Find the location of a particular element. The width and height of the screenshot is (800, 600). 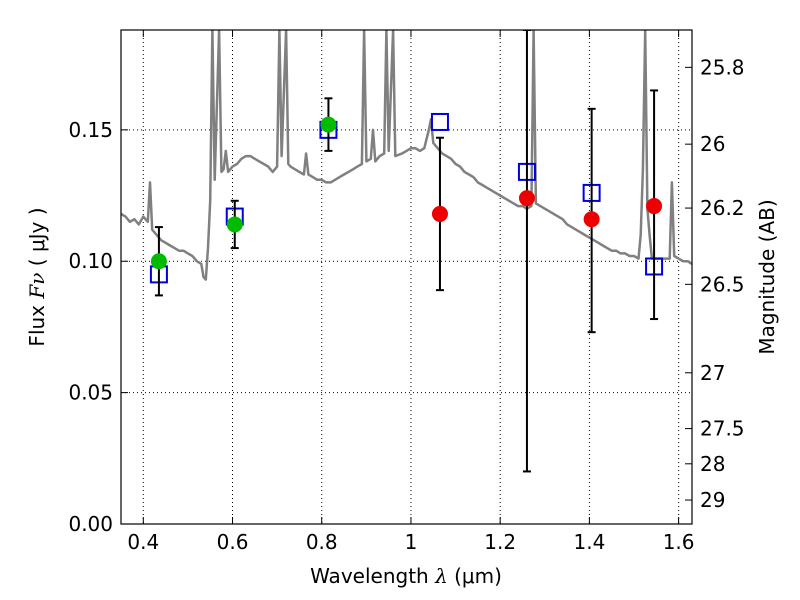

y2-tick-label: 27 is located at coordinates (712, 373).